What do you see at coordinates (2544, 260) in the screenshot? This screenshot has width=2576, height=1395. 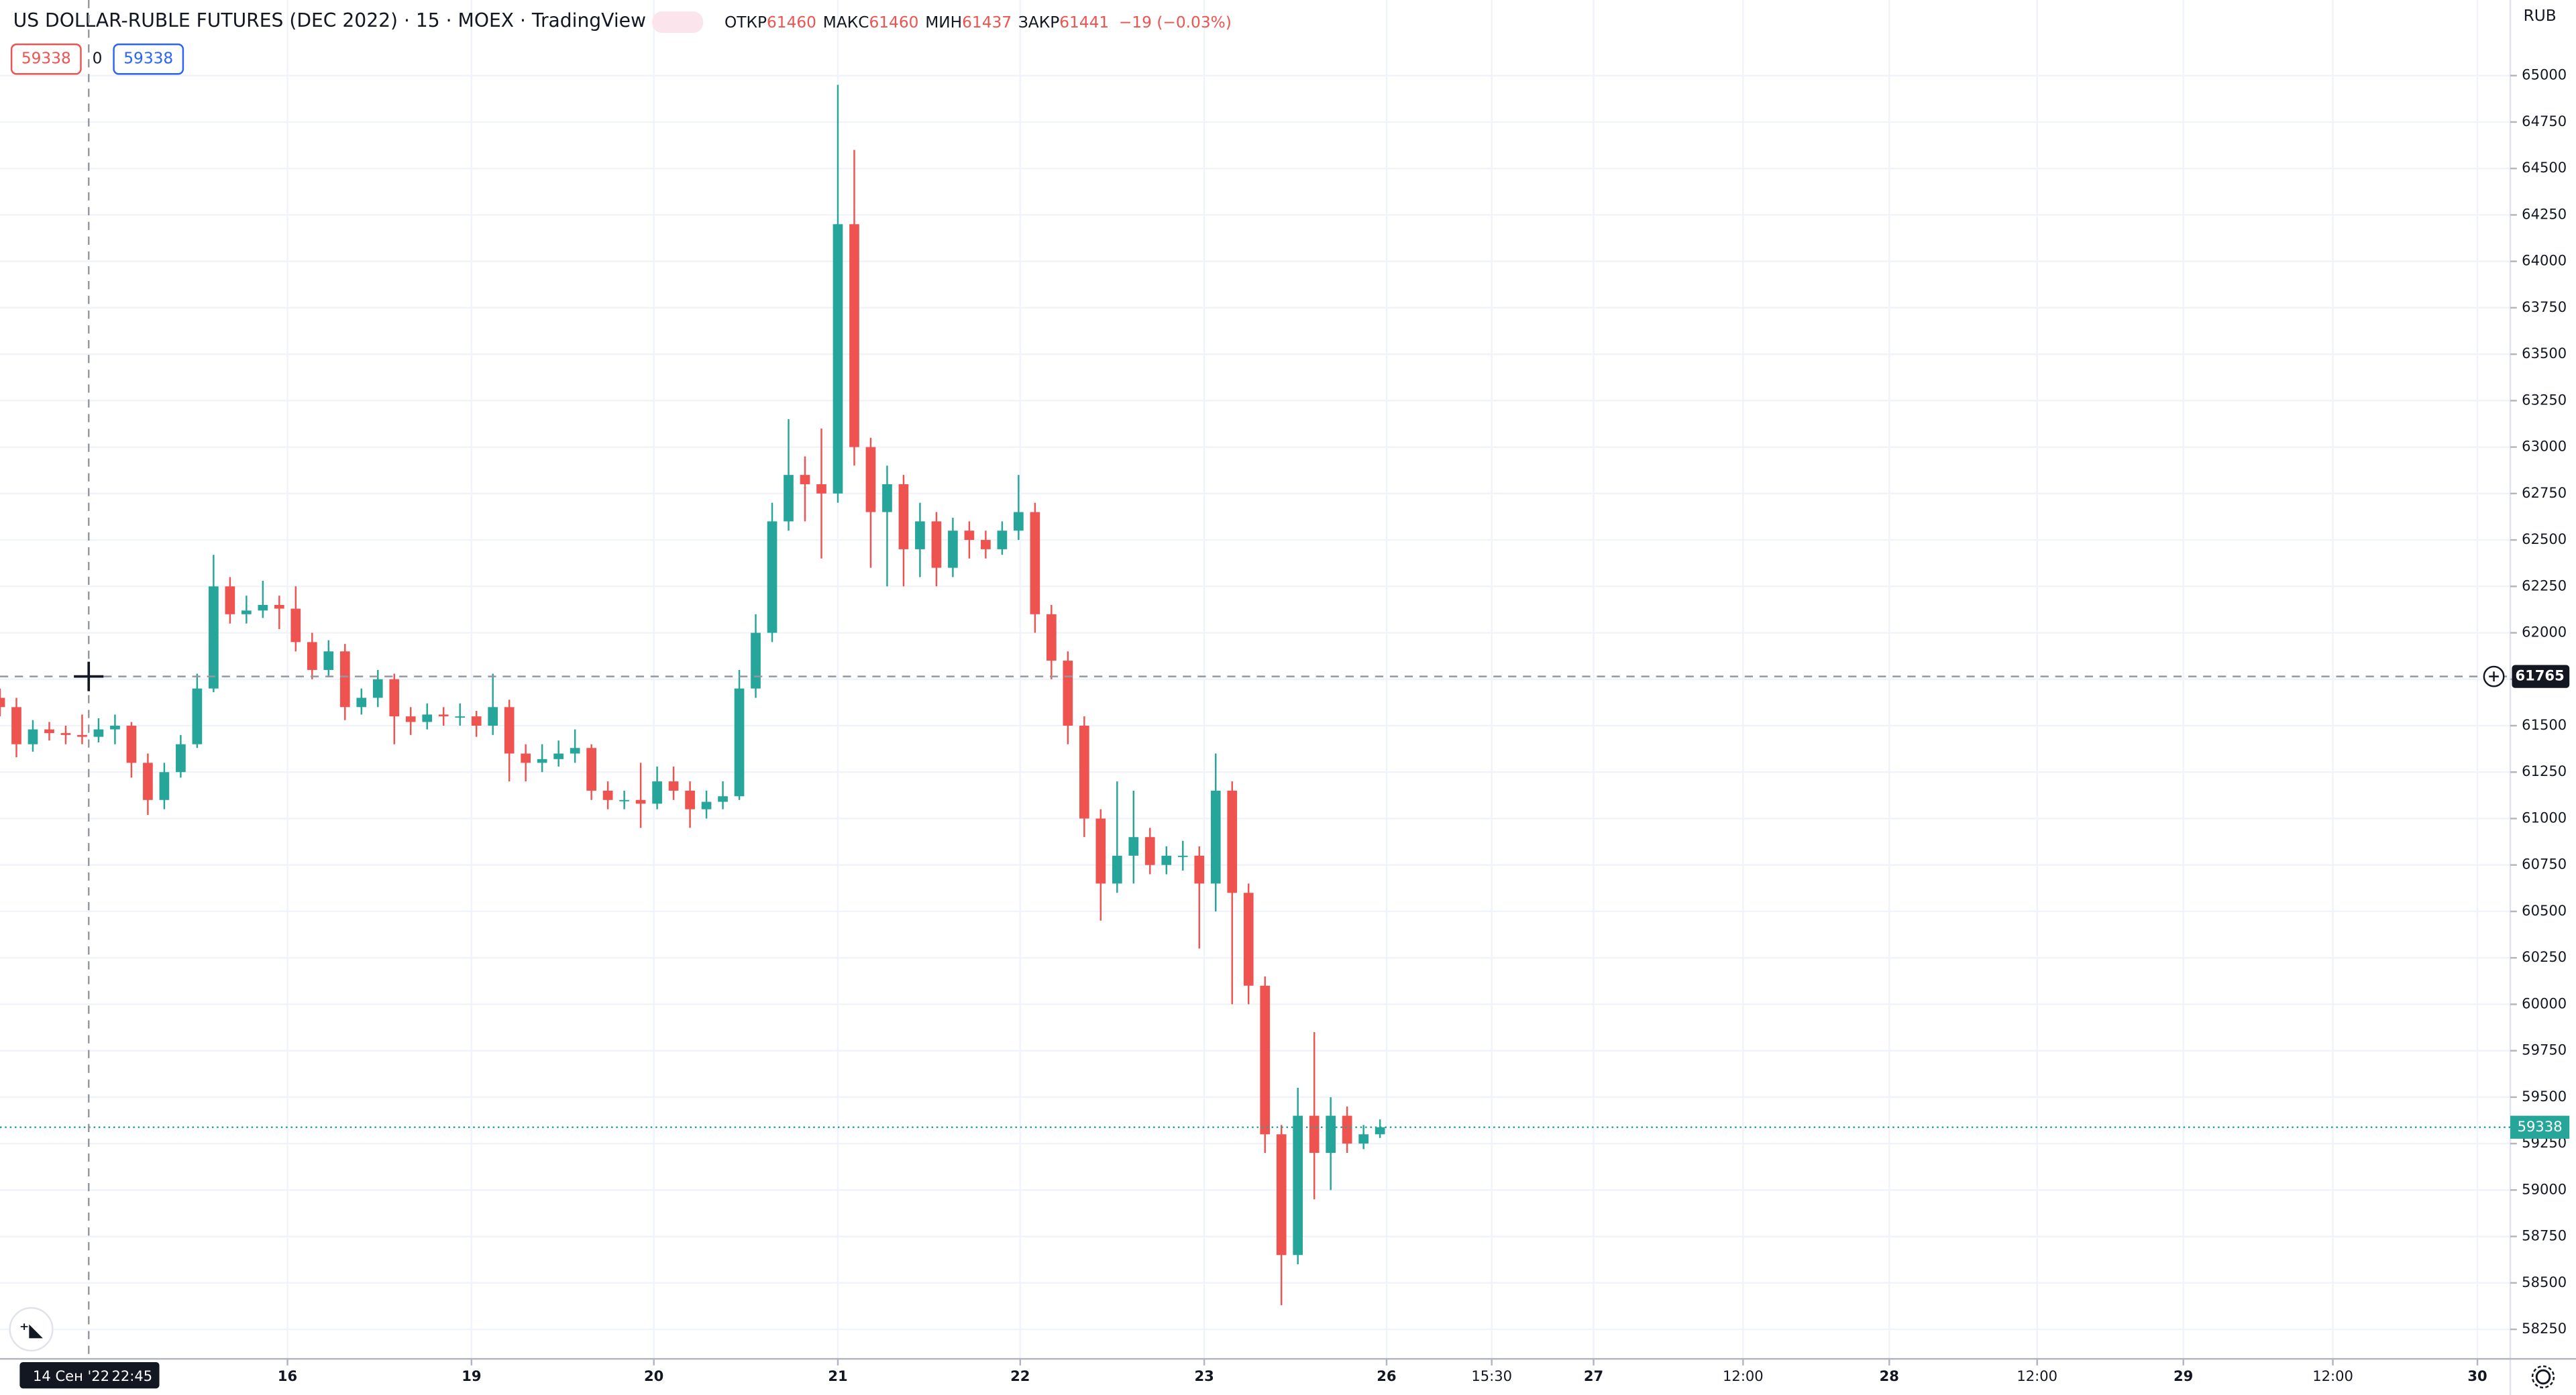 I see `y-tick-label: 64000` at bounding box center [2544, 260].